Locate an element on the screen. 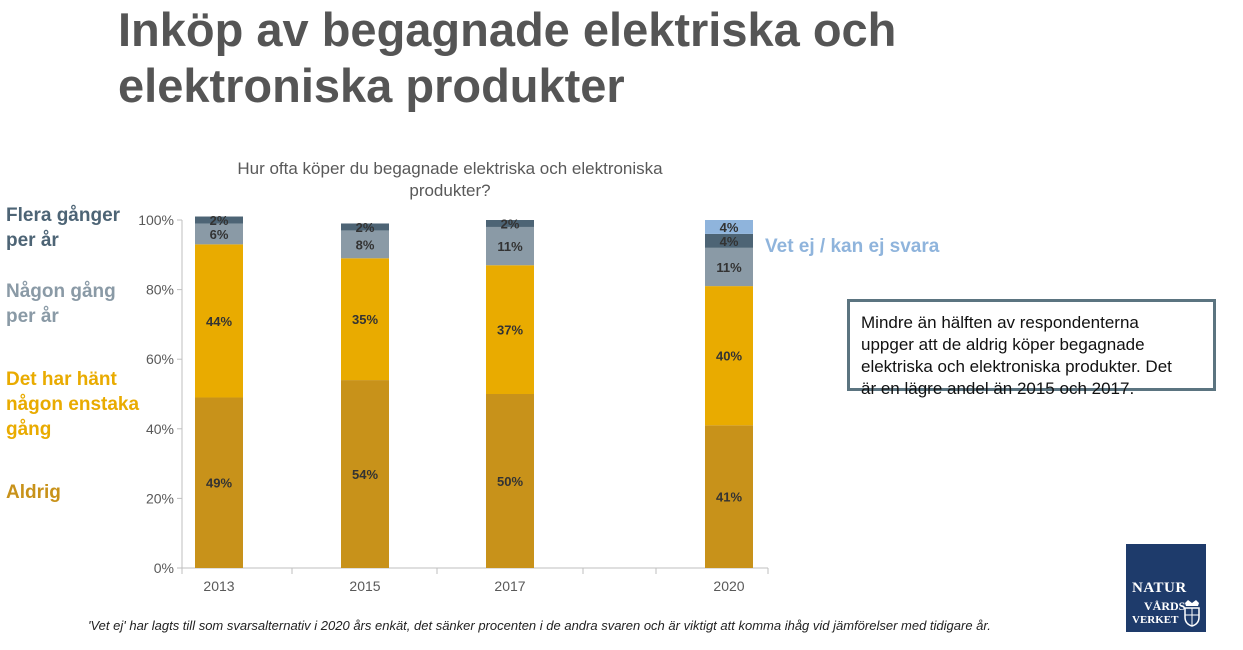 This screenshot has height=650, width=1243. naturvardsverket-logo: NATUR VÅRDS VERKET is located at coordinates (1166, 588).